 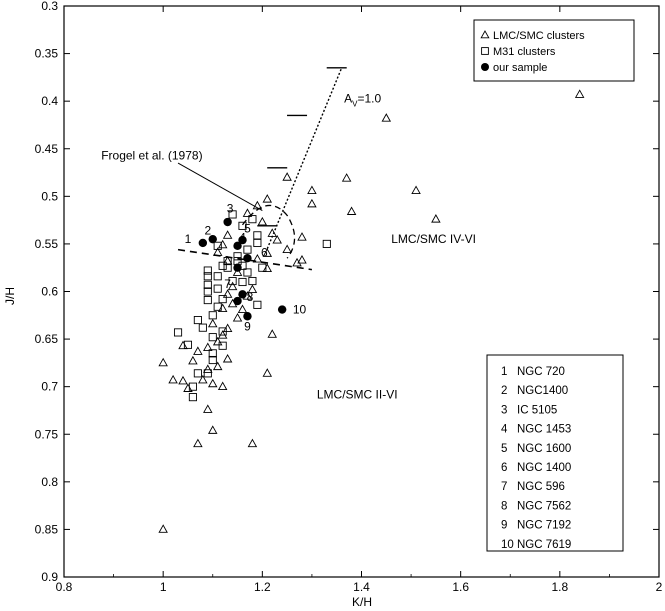 I want to click on legend-dot-marker, so click(x=485, y=67).